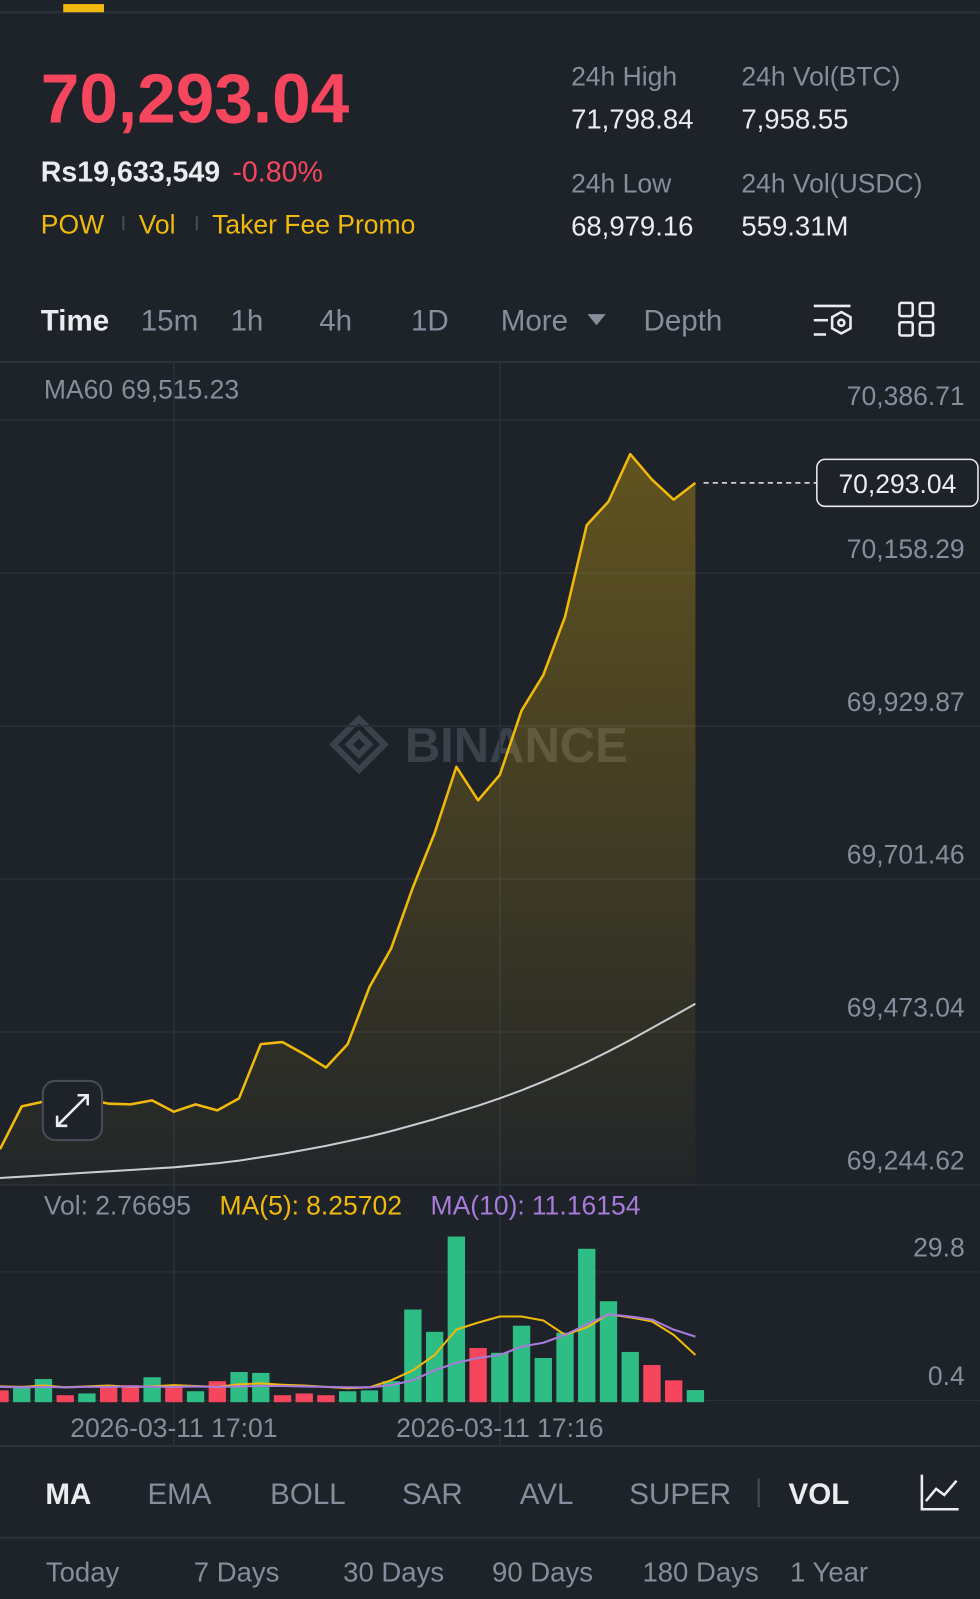 Image resolution: width=980 pixels, height=1599 pixels. I want to click on dropdown-arrow, so click(596, 320).